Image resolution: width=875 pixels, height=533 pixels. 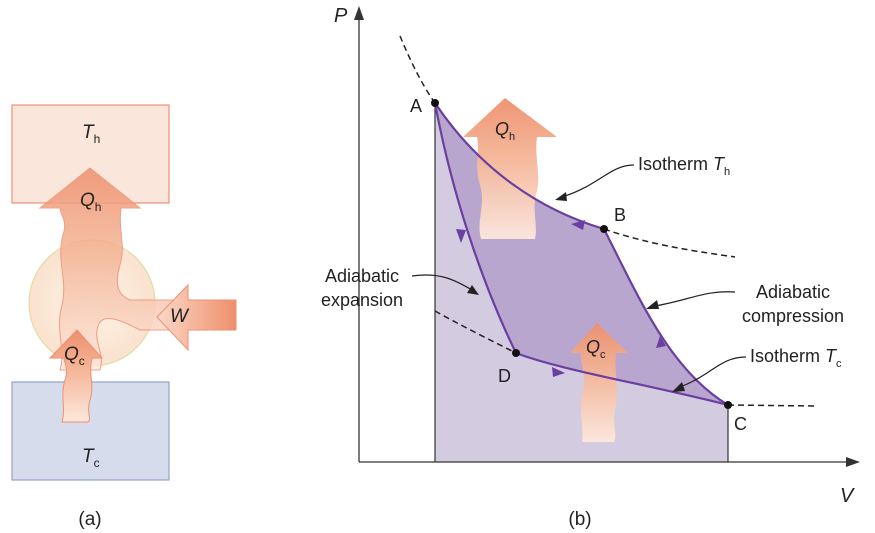 What do you see at coordinates (728, 405) in the screenshot?
I see `point-c` at bounding box center [728, 405].